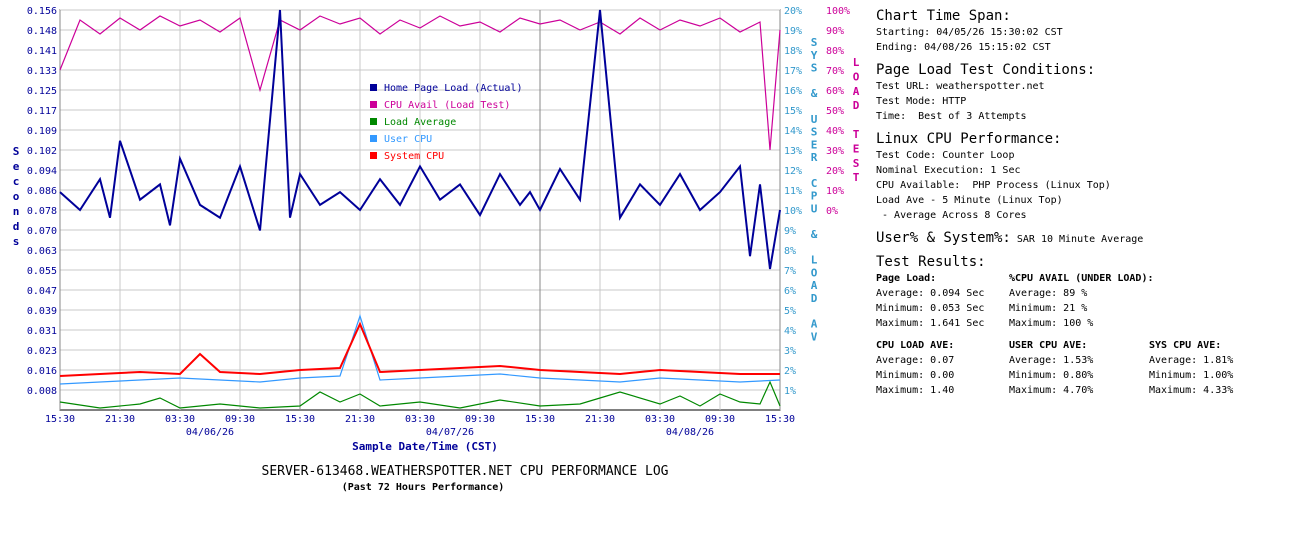  Describe the element at coordinates (793, 171) in the screenshot. I see `y-mid-tick-label: 12%` at that location.